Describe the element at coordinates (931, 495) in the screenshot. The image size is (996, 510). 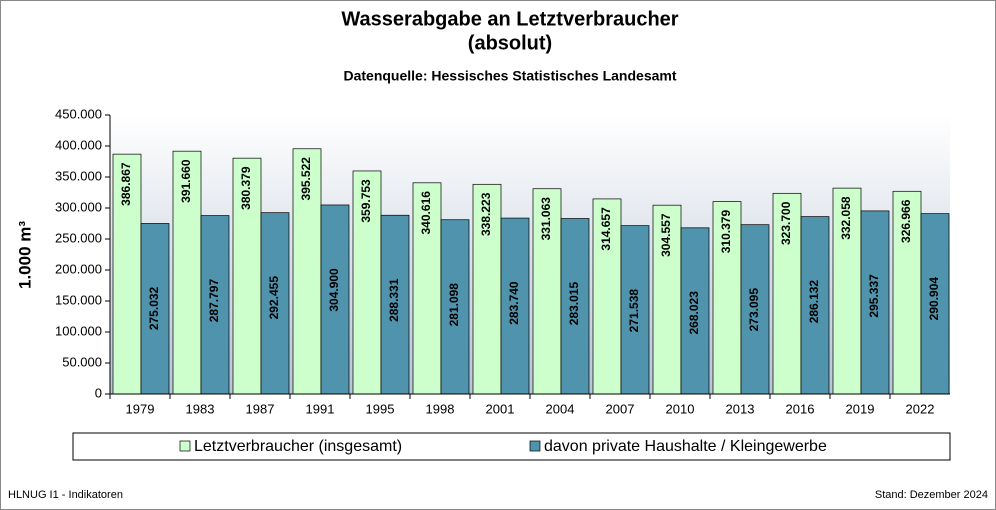
I see `footer: Stand: Dezember 2024` at that location.